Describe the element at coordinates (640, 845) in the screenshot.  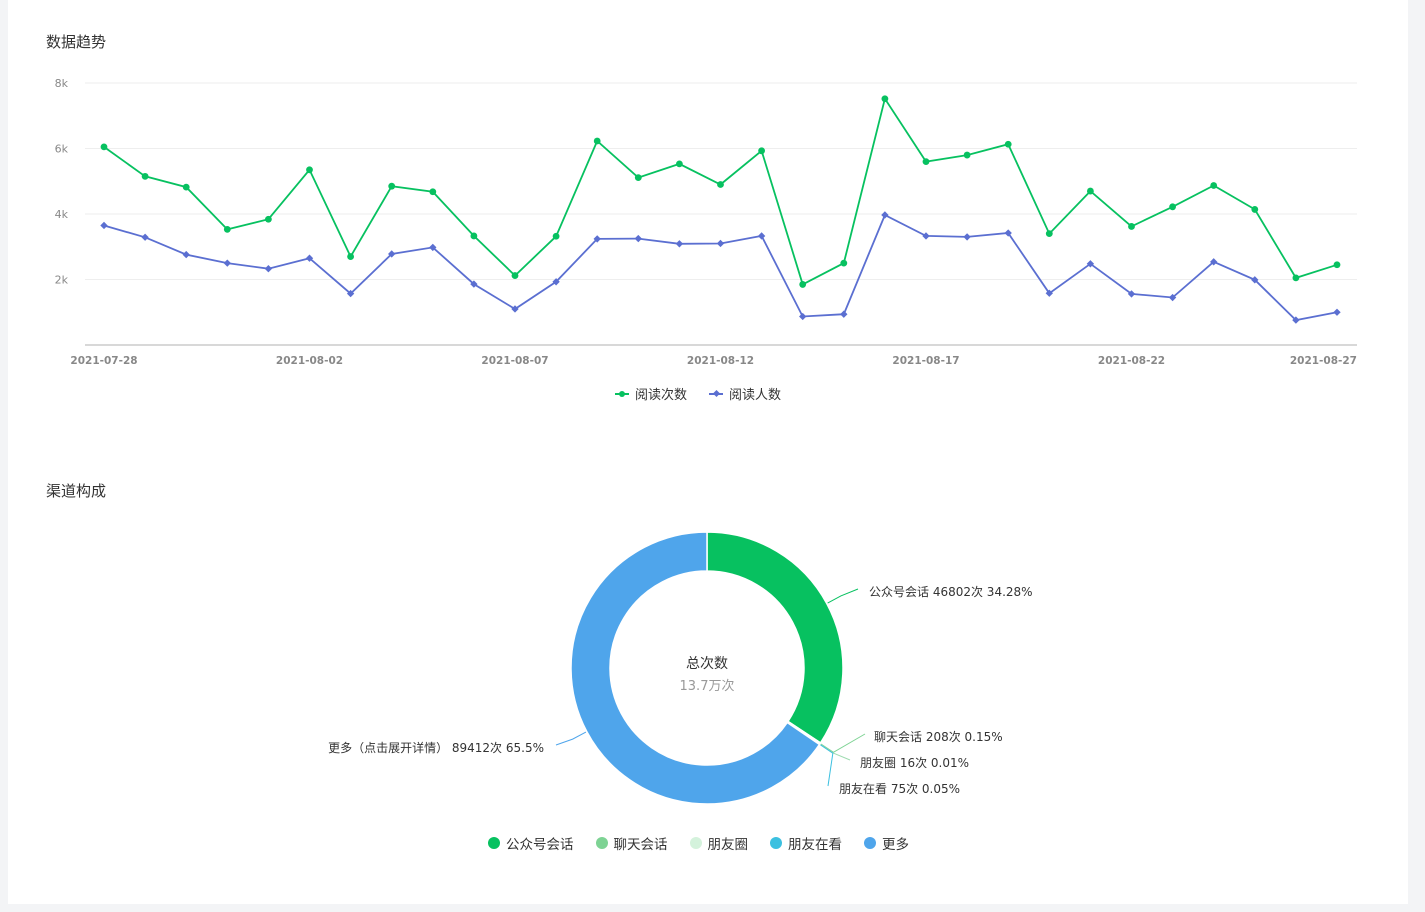
I see `legend-label: 聊天会话` at that location.